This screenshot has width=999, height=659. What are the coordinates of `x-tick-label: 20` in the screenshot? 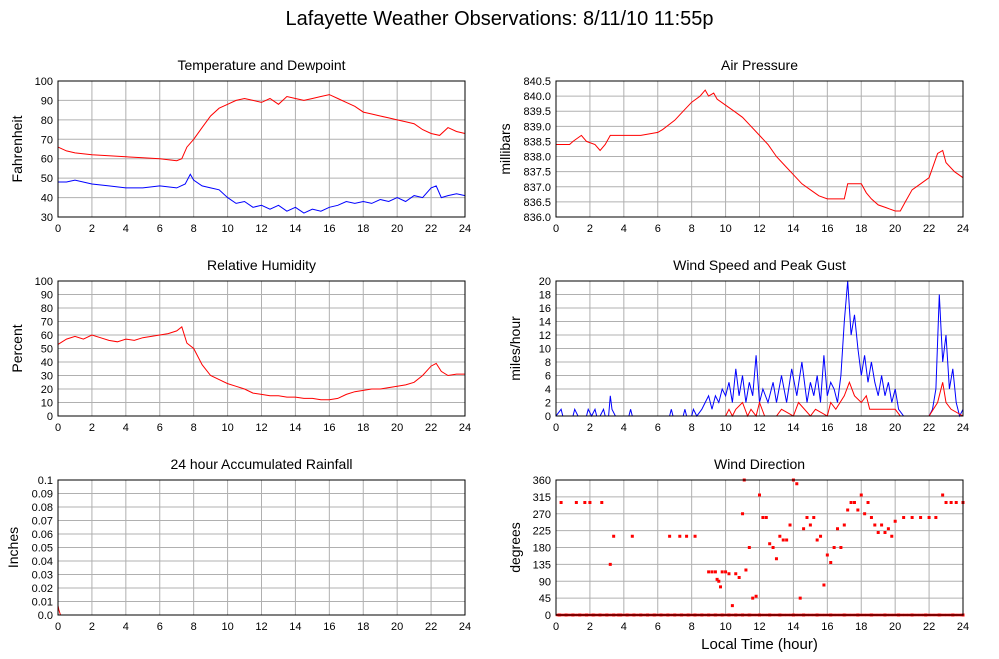 It's located at (397, 229).